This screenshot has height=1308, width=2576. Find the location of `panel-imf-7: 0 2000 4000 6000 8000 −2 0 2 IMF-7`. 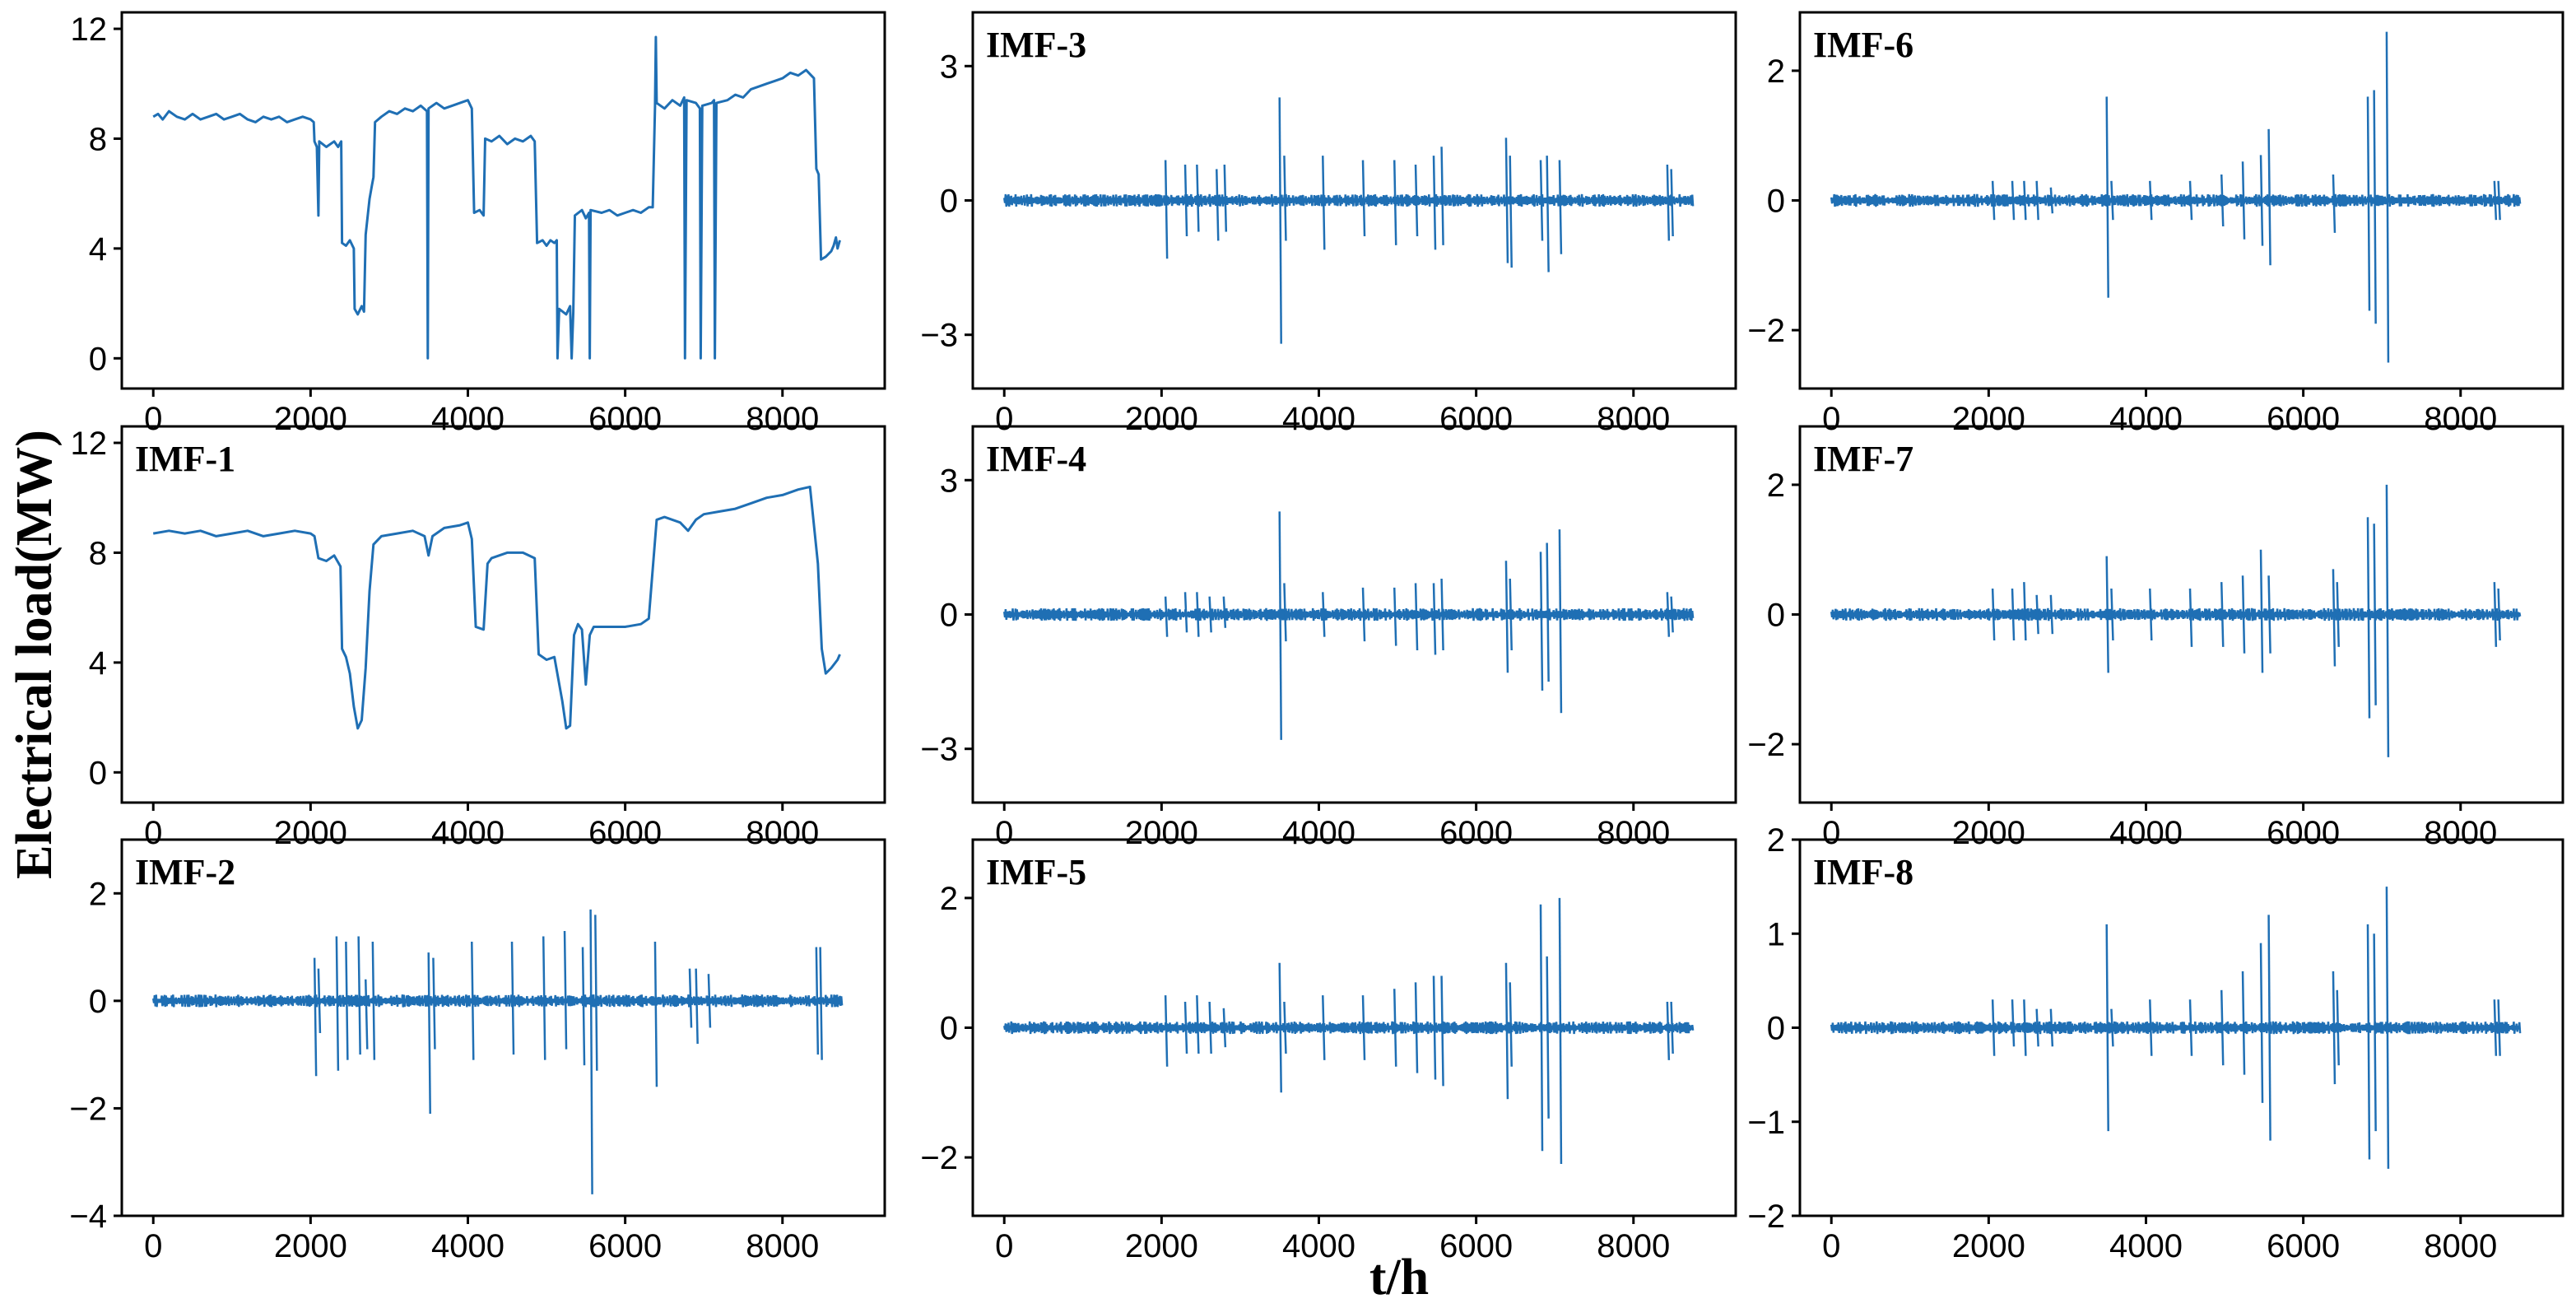

panel-imf-7: 0 2000 4000 6000 8000 −2 0 2 IMF-7 is located at coordinates (2155, 638).